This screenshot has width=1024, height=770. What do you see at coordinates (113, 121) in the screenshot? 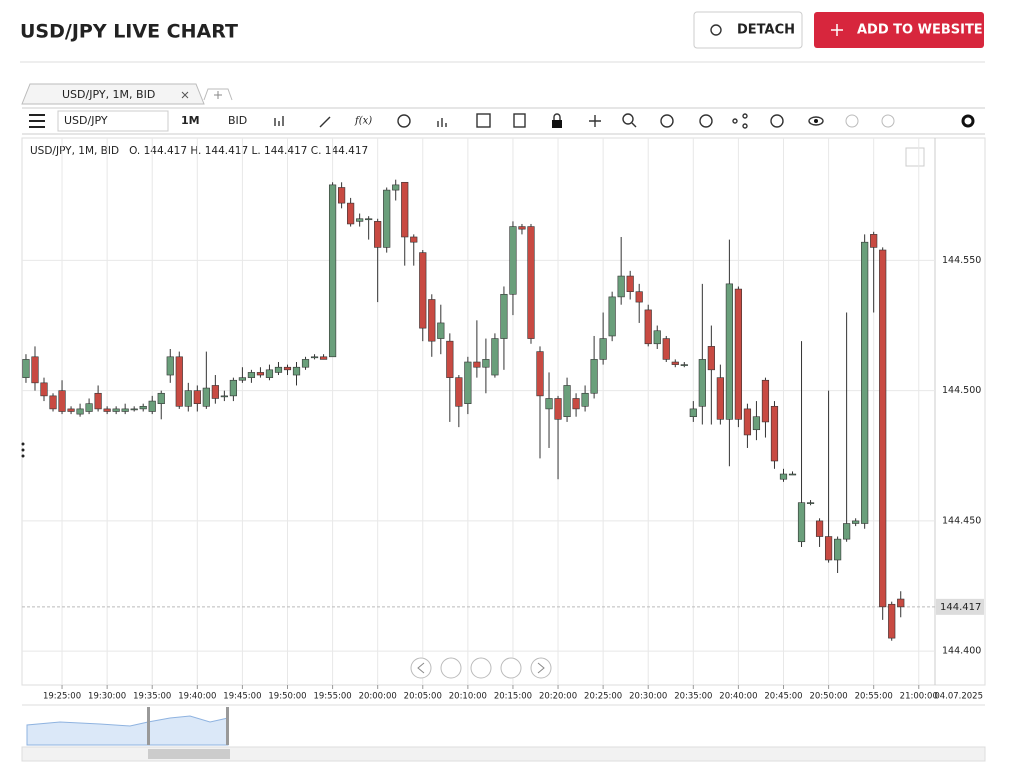
I see `symbol-select` at bounding box center [113, 121].